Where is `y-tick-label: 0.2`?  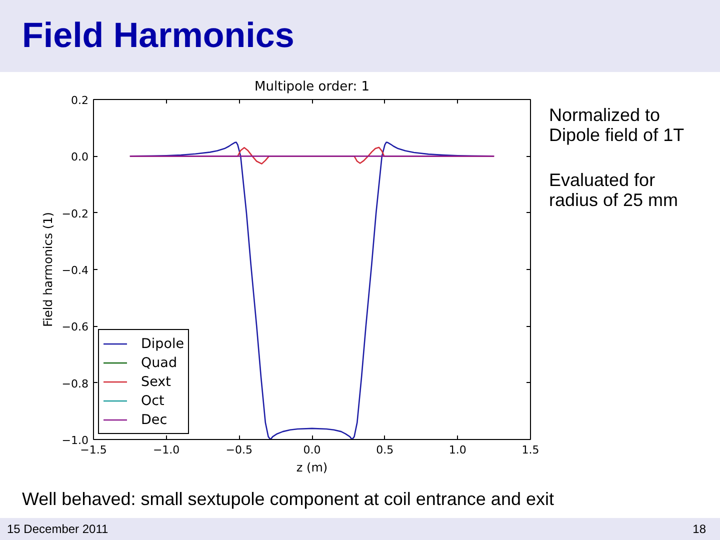 y-tick-label: 0.2 is located at coordinates (80, 100).